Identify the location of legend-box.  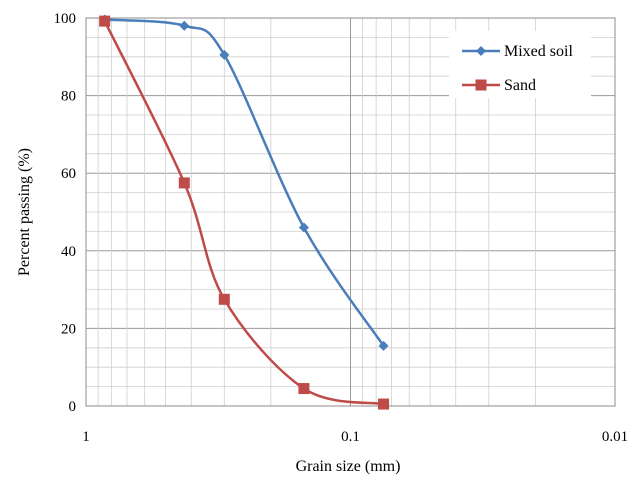
(520, 64).